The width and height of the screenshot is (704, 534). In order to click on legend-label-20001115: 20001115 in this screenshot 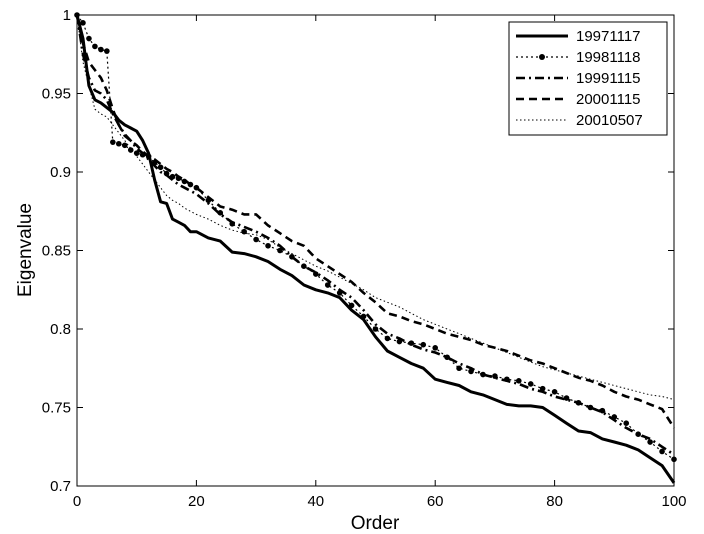, I will do `click(608, 99)`.